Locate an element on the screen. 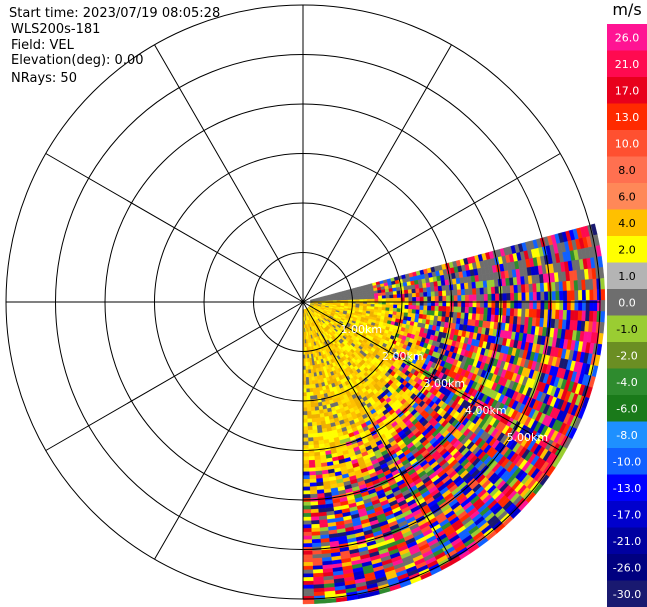  colorbar-tick: 21.0 is located at coordinates (627, 64).